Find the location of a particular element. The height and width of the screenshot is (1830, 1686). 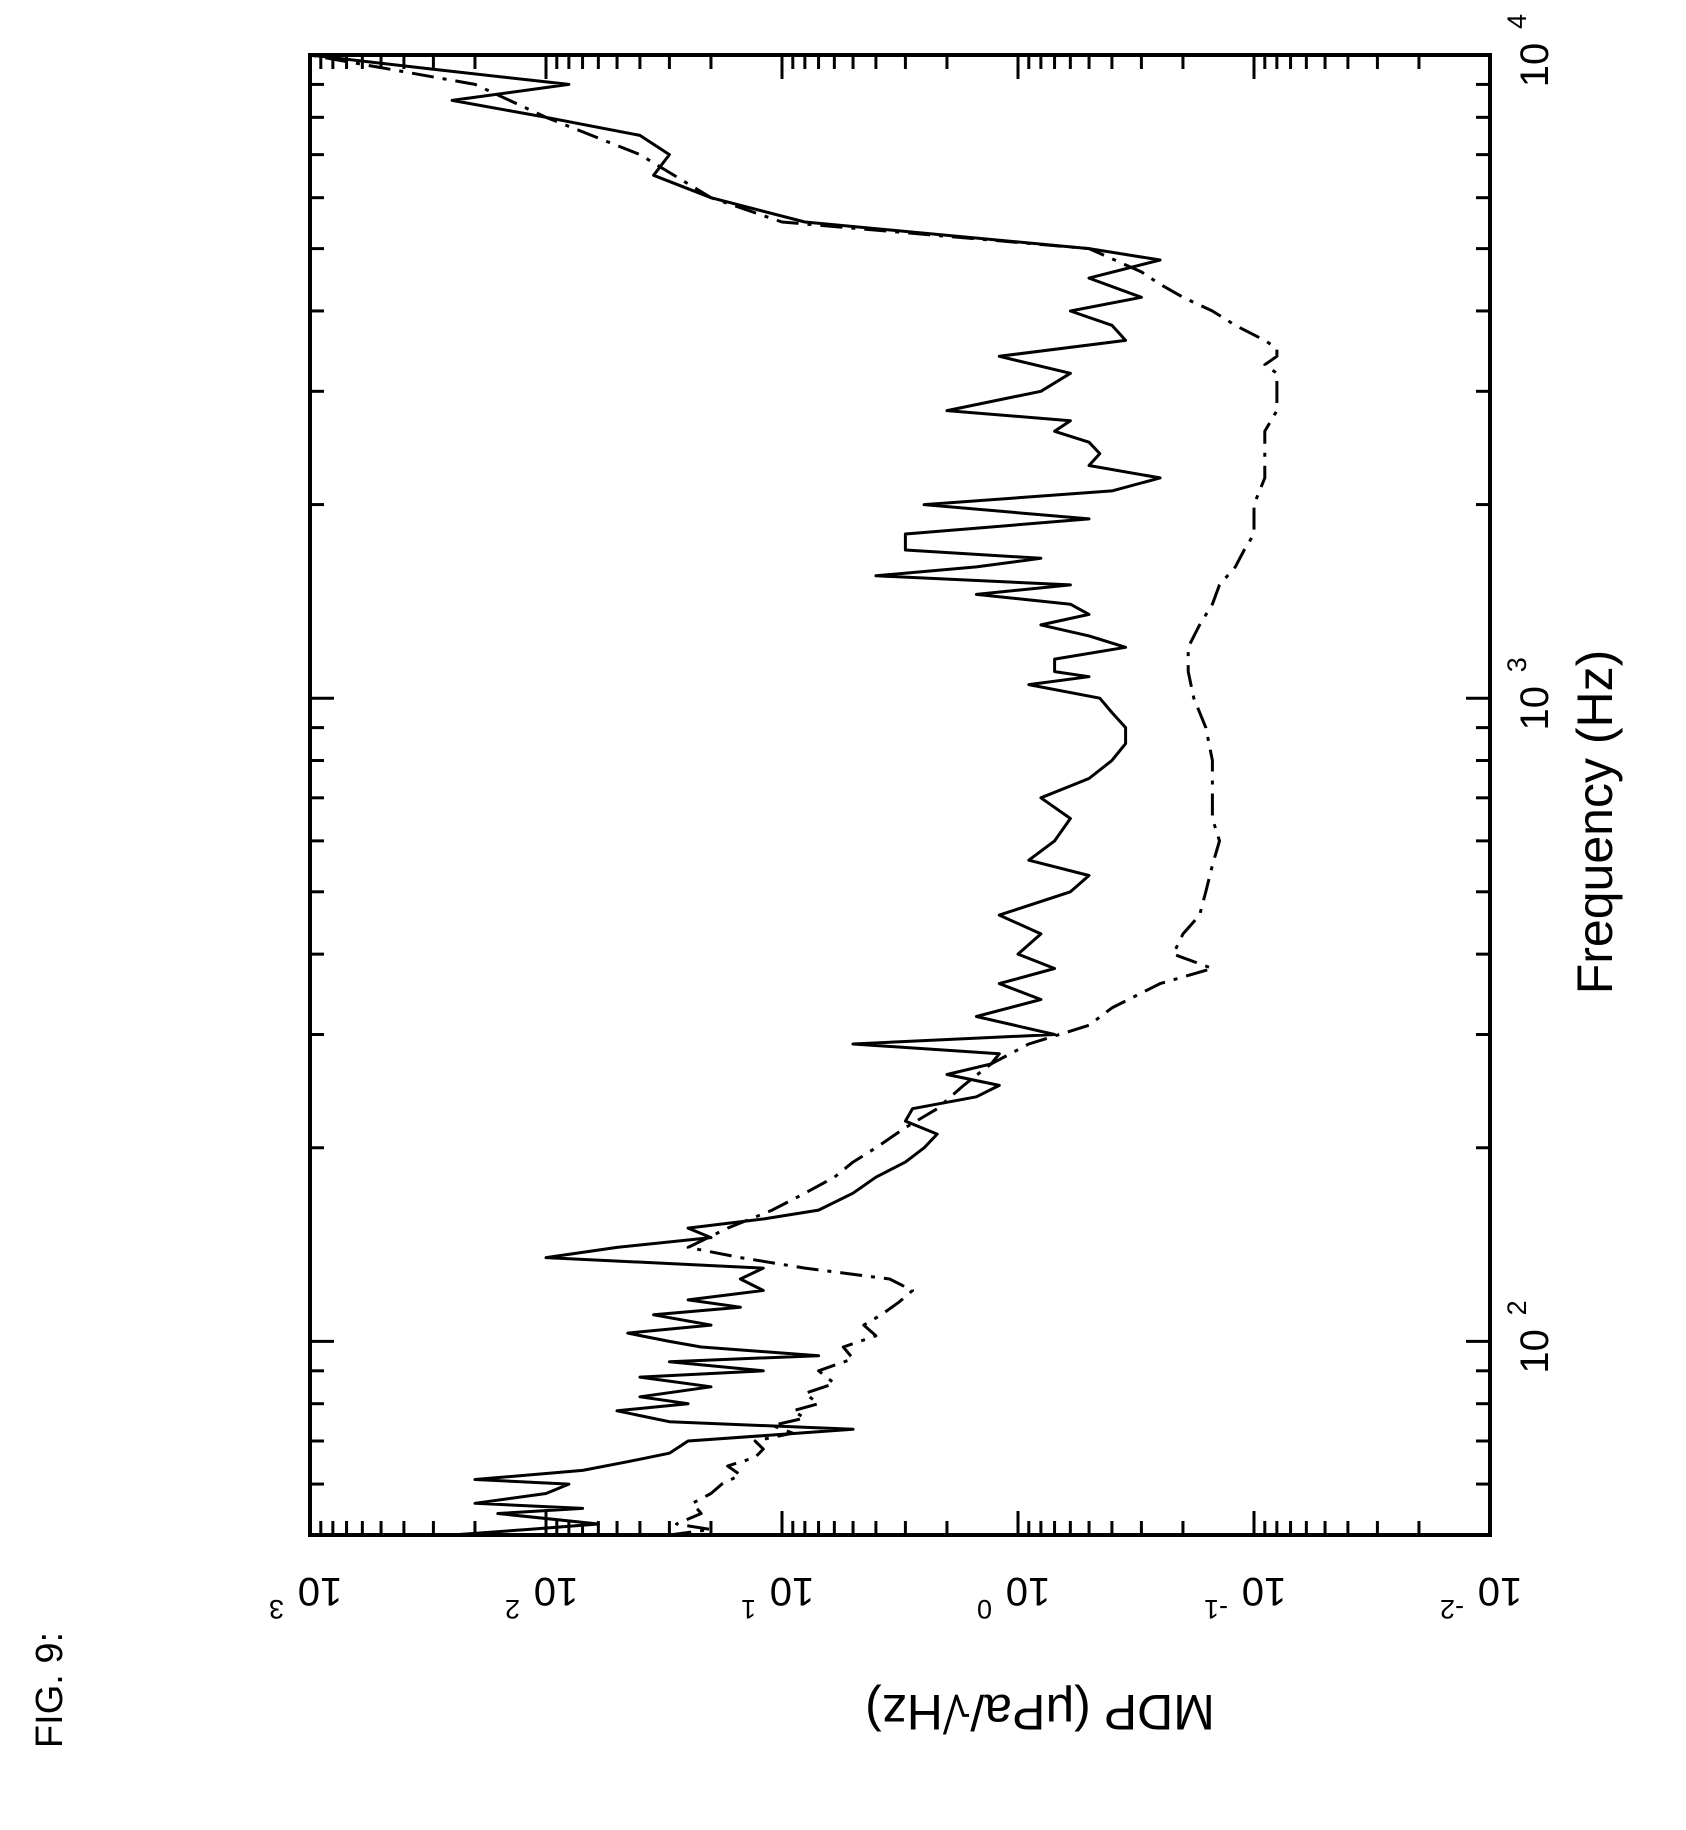

x-axis-title: Frequency (Hz) is located at coordinates (1595, 822).